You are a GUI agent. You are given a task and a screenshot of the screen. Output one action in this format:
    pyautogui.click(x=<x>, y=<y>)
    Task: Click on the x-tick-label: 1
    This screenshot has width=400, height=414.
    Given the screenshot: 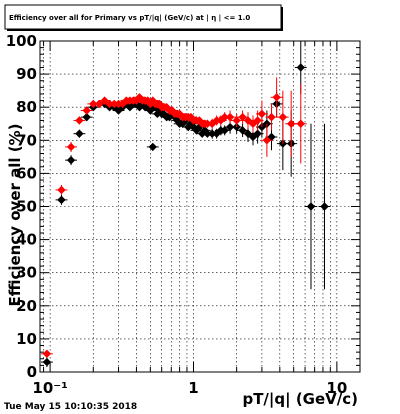 What is the action you would take?
    pyautogui.click(x=193, y=388)
    